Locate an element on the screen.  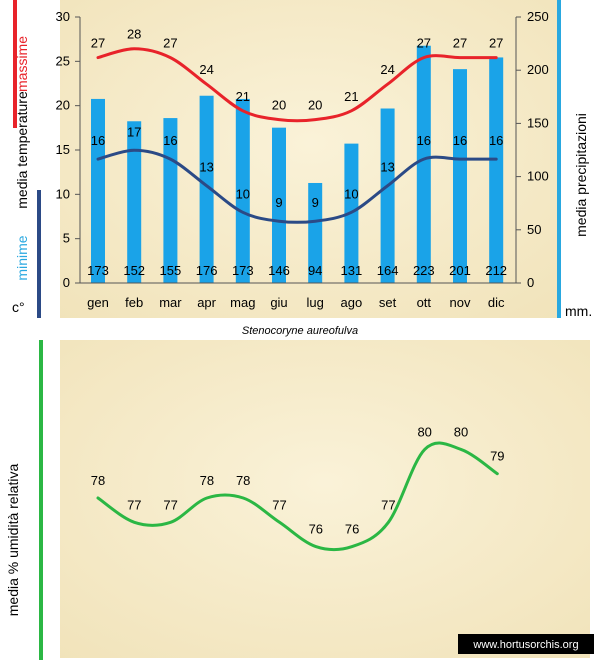
watermark-text: www.hortusorchis.org is located at coordinates (525, 645).